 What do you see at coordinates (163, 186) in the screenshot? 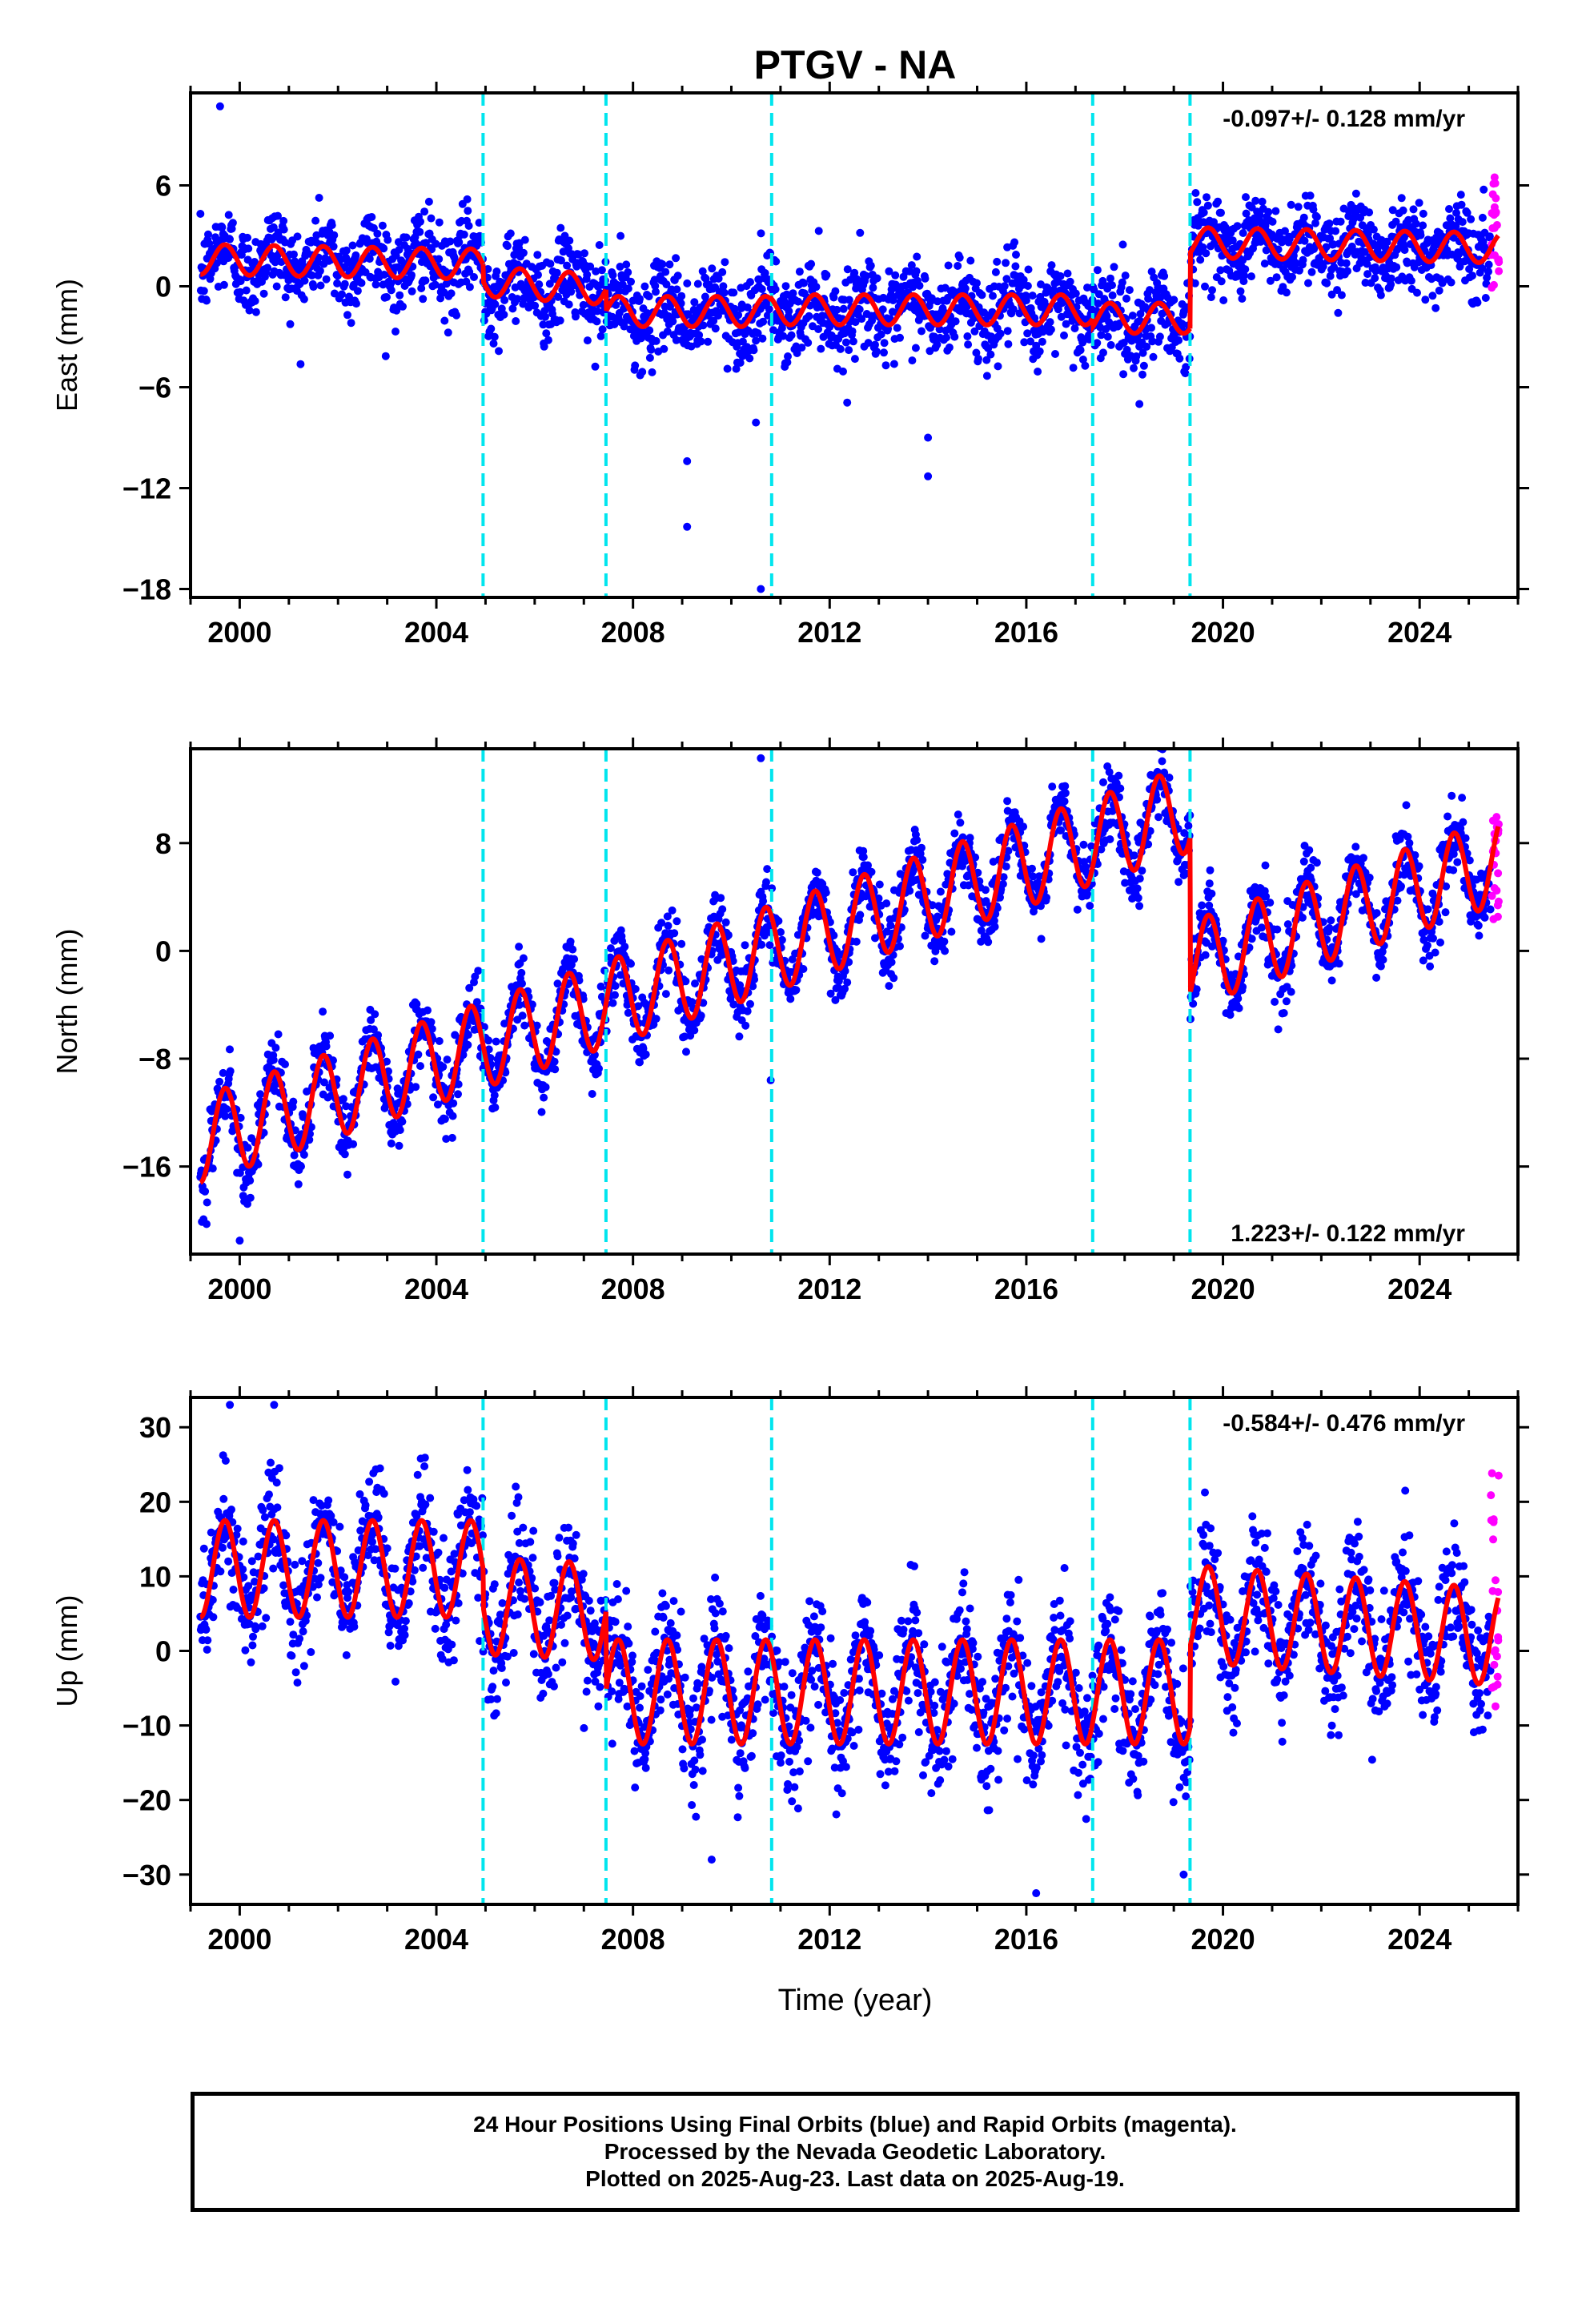
I see `east-y-tick-label: 6` at bounding box center [163, 186].